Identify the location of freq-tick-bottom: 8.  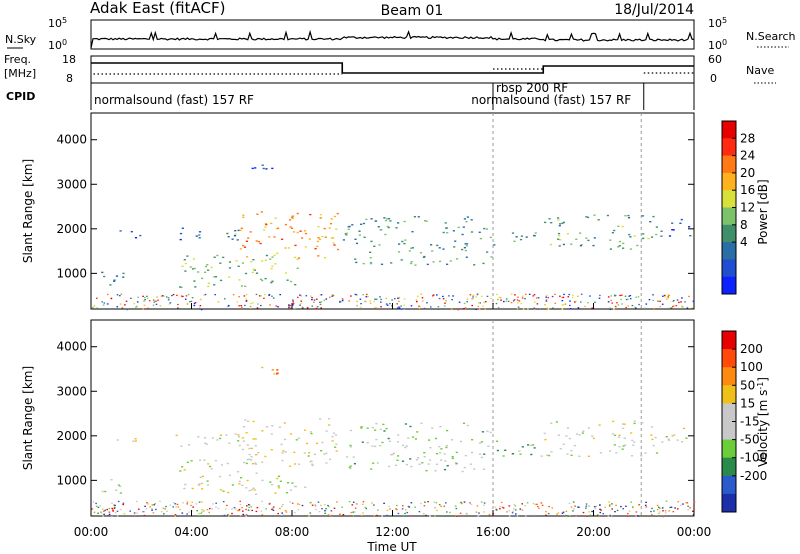
(69, 78).